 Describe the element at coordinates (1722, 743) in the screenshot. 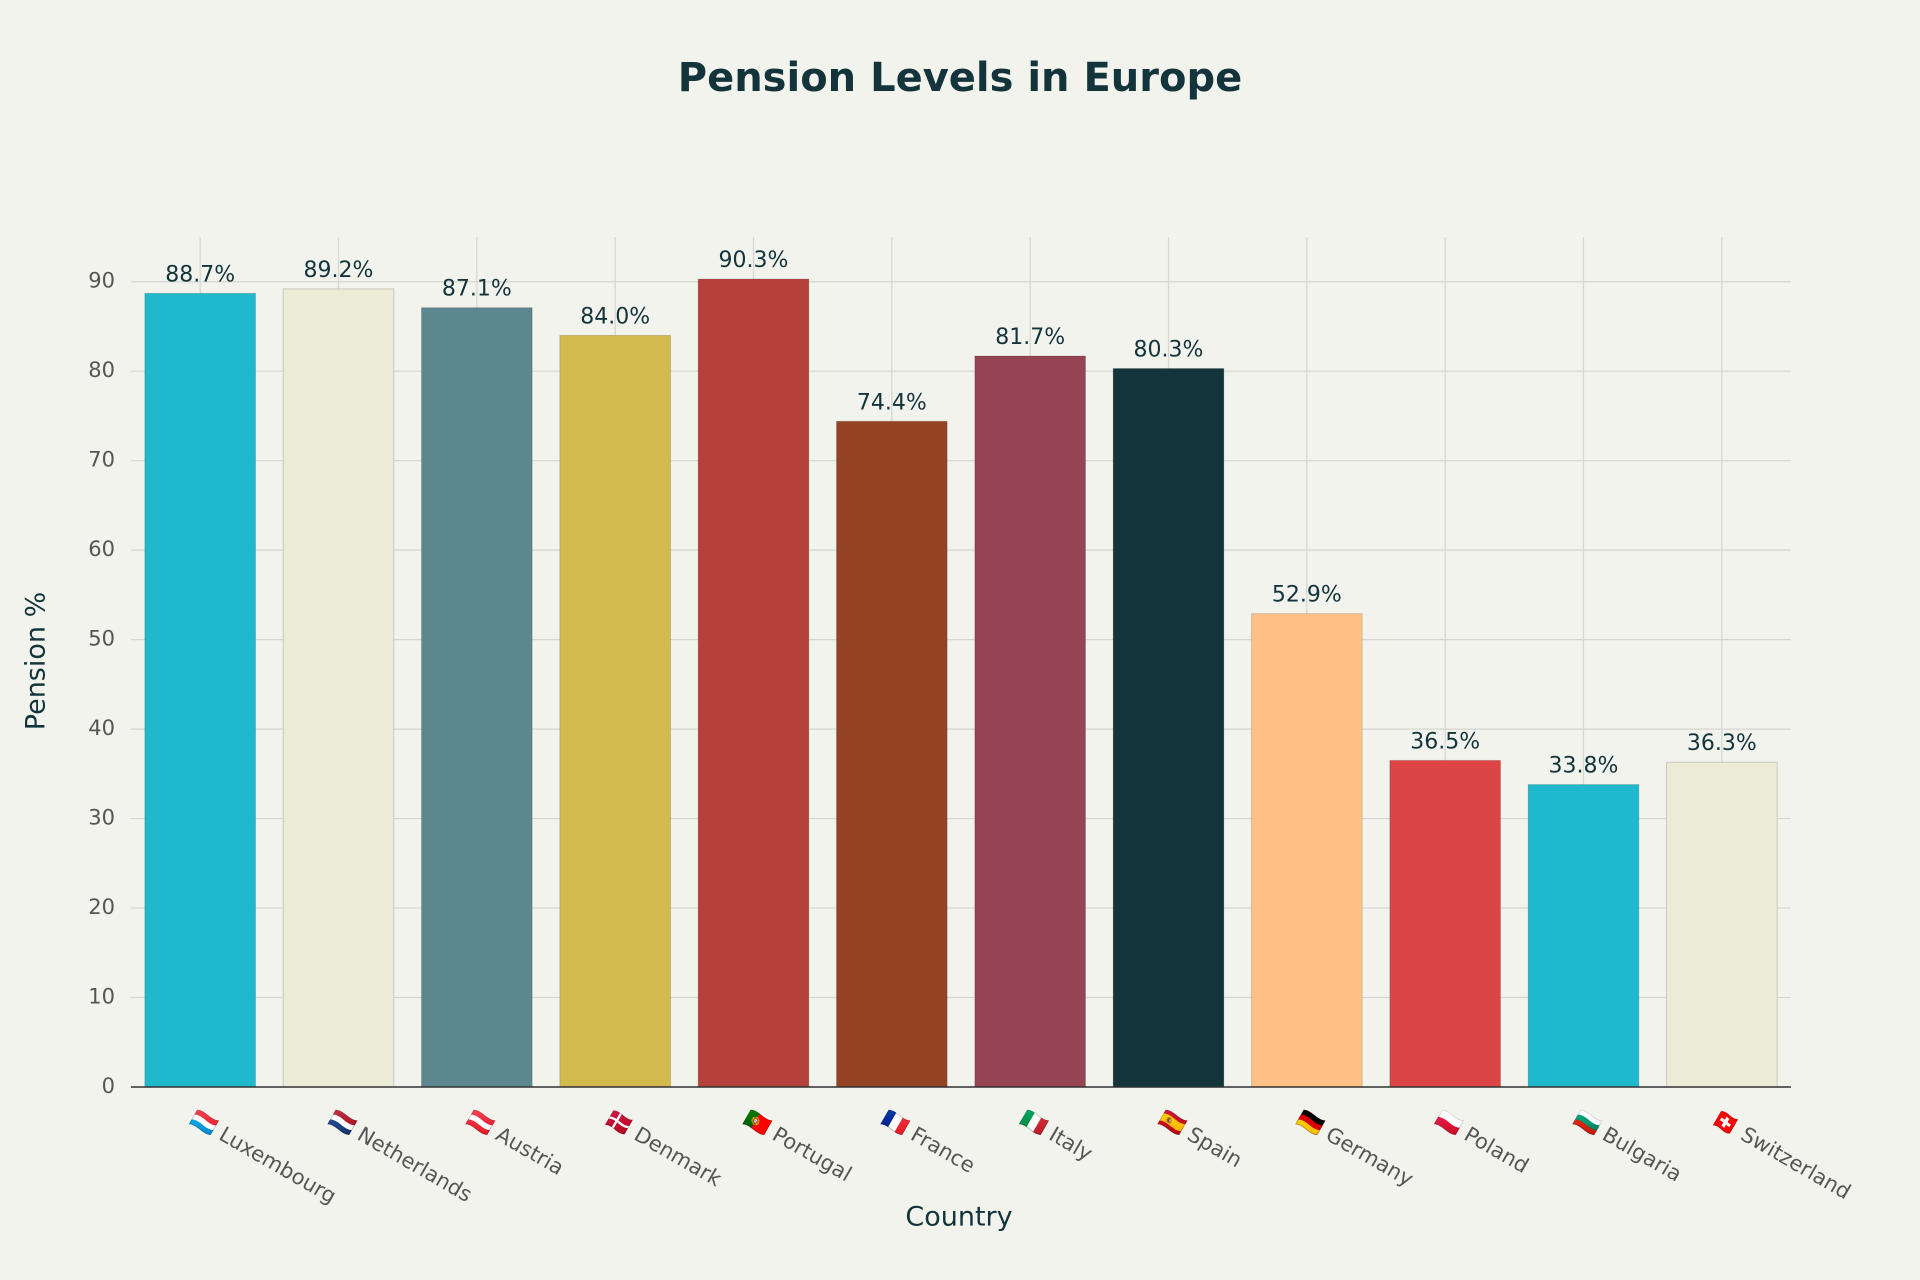

I see `value-label: 36.3%` at that location.